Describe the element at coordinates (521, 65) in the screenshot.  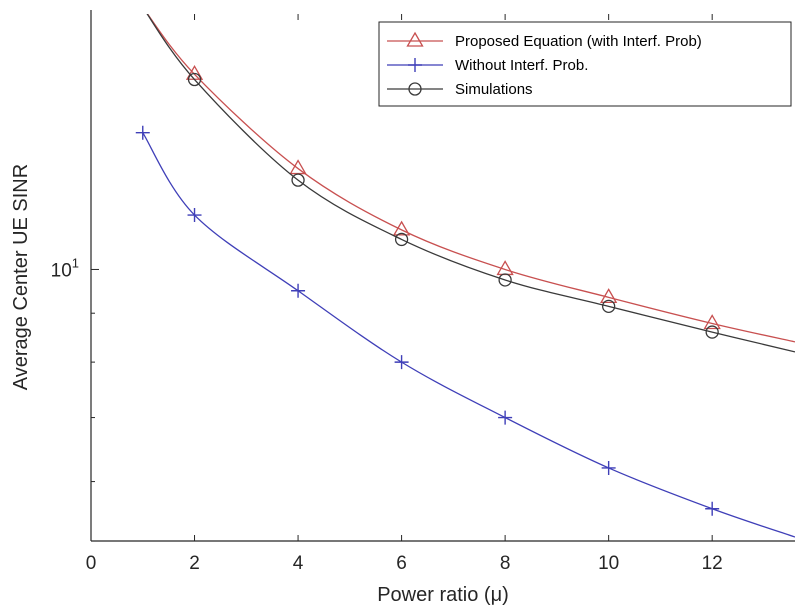
I see `legend-label: Without Interf. Prob.` at that location.